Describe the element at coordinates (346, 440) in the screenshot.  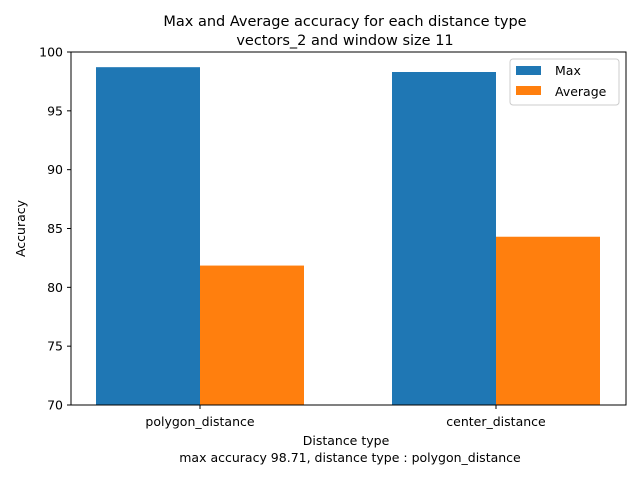
I see `x-axis-label: Distance type` at that location.